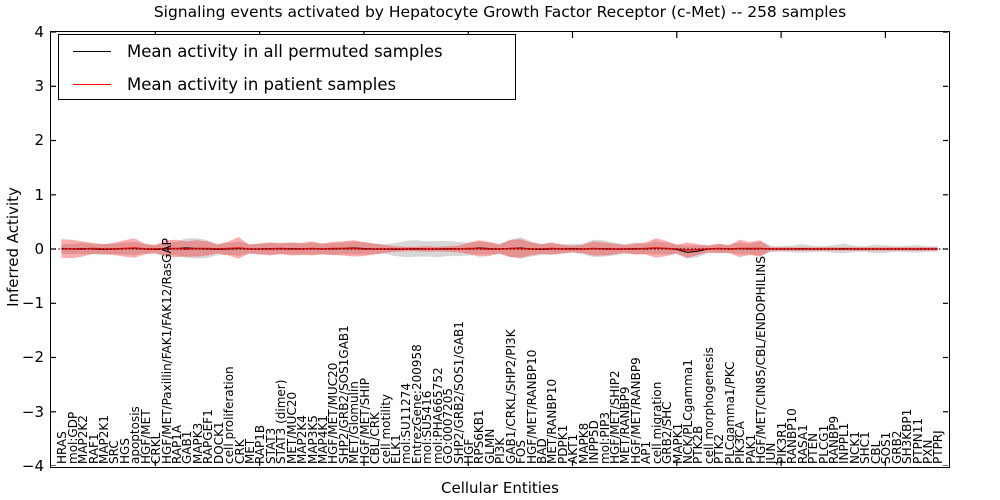 This screenshot has width=1000, height=500. I want to click on band-permuted, so click(499, 248).